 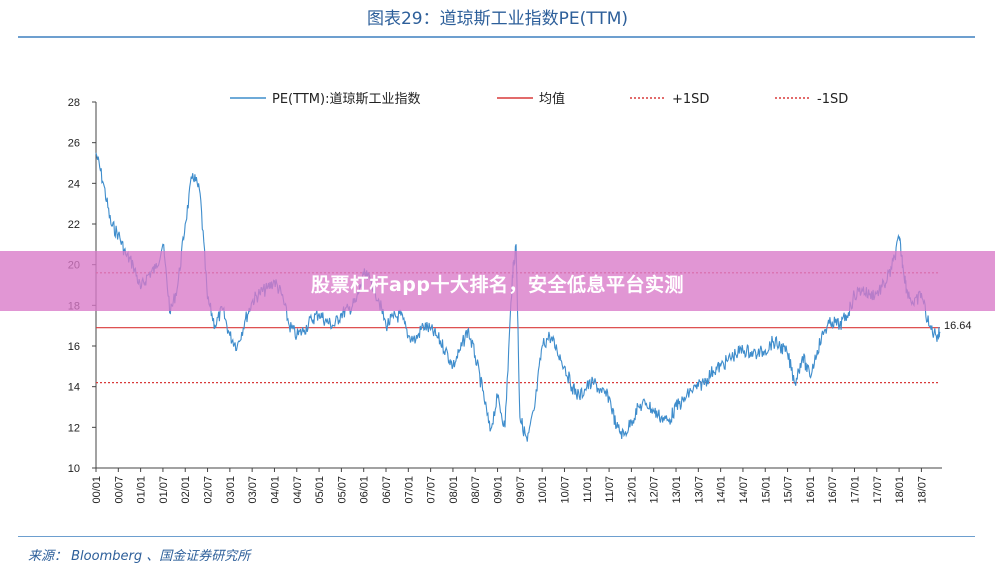 What do you see at coordinates (499, 490) in the screenshot?
I see `x-tick-label: 09/01` at bounding box center [499, 490].